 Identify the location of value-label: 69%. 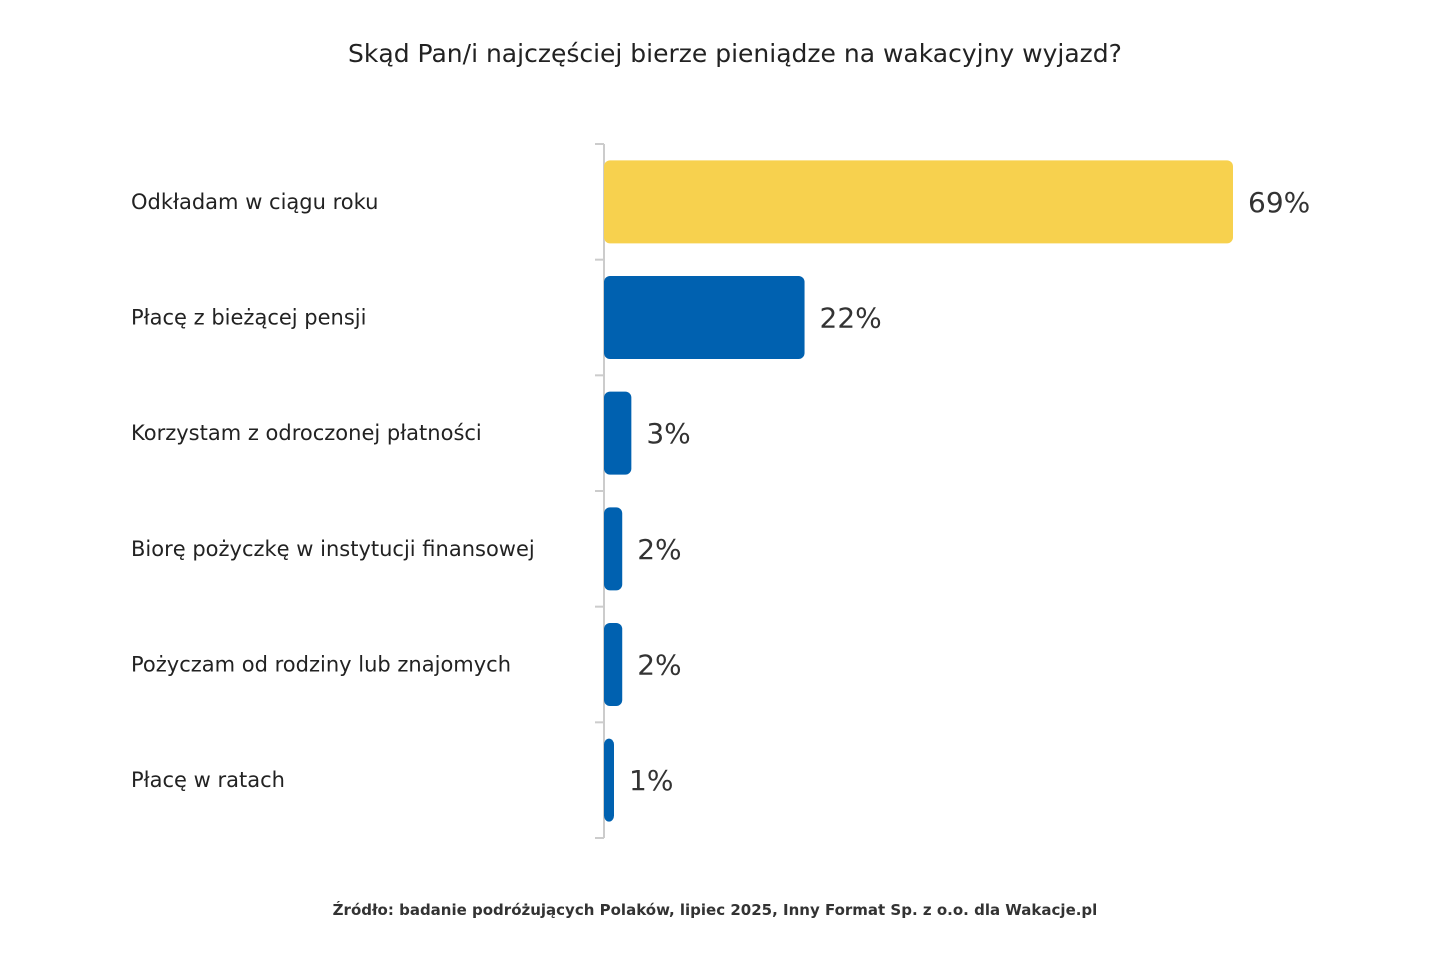
(1279, 202).